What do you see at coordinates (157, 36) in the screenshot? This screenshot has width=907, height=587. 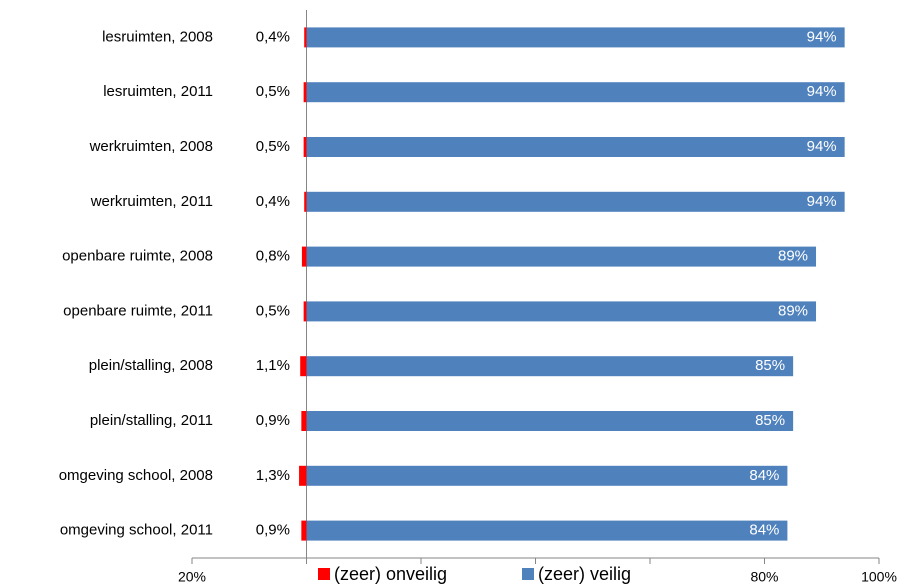 I see `category-label: lesruimten, 2008` at bounding box center [157, 36].